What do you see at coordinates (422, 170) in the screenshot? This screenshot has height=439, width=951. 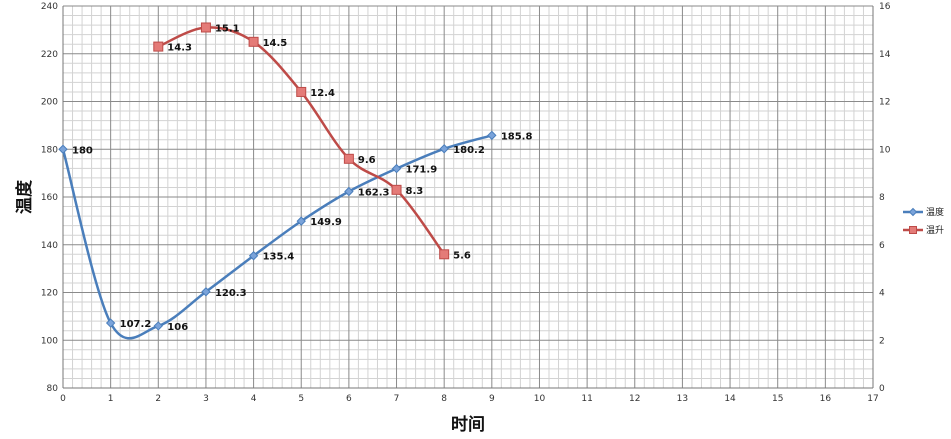 I see `data-label: 171.9` at bounding box center [422, 170].